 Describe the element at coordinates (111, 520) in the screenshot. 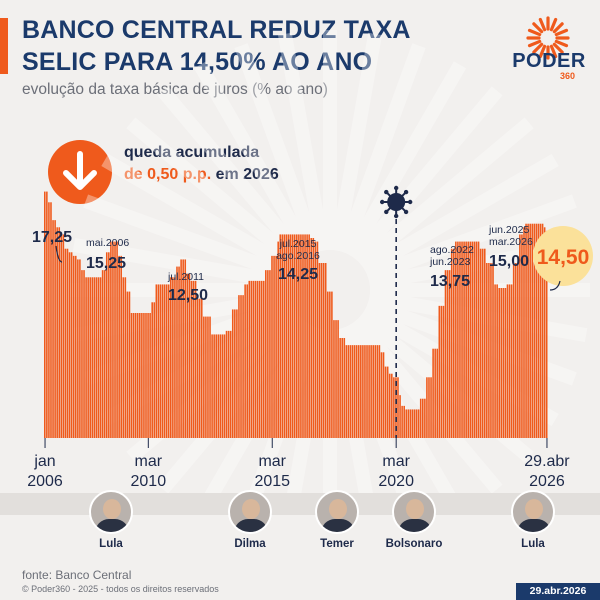

I see `president-item: Lula` at that location.